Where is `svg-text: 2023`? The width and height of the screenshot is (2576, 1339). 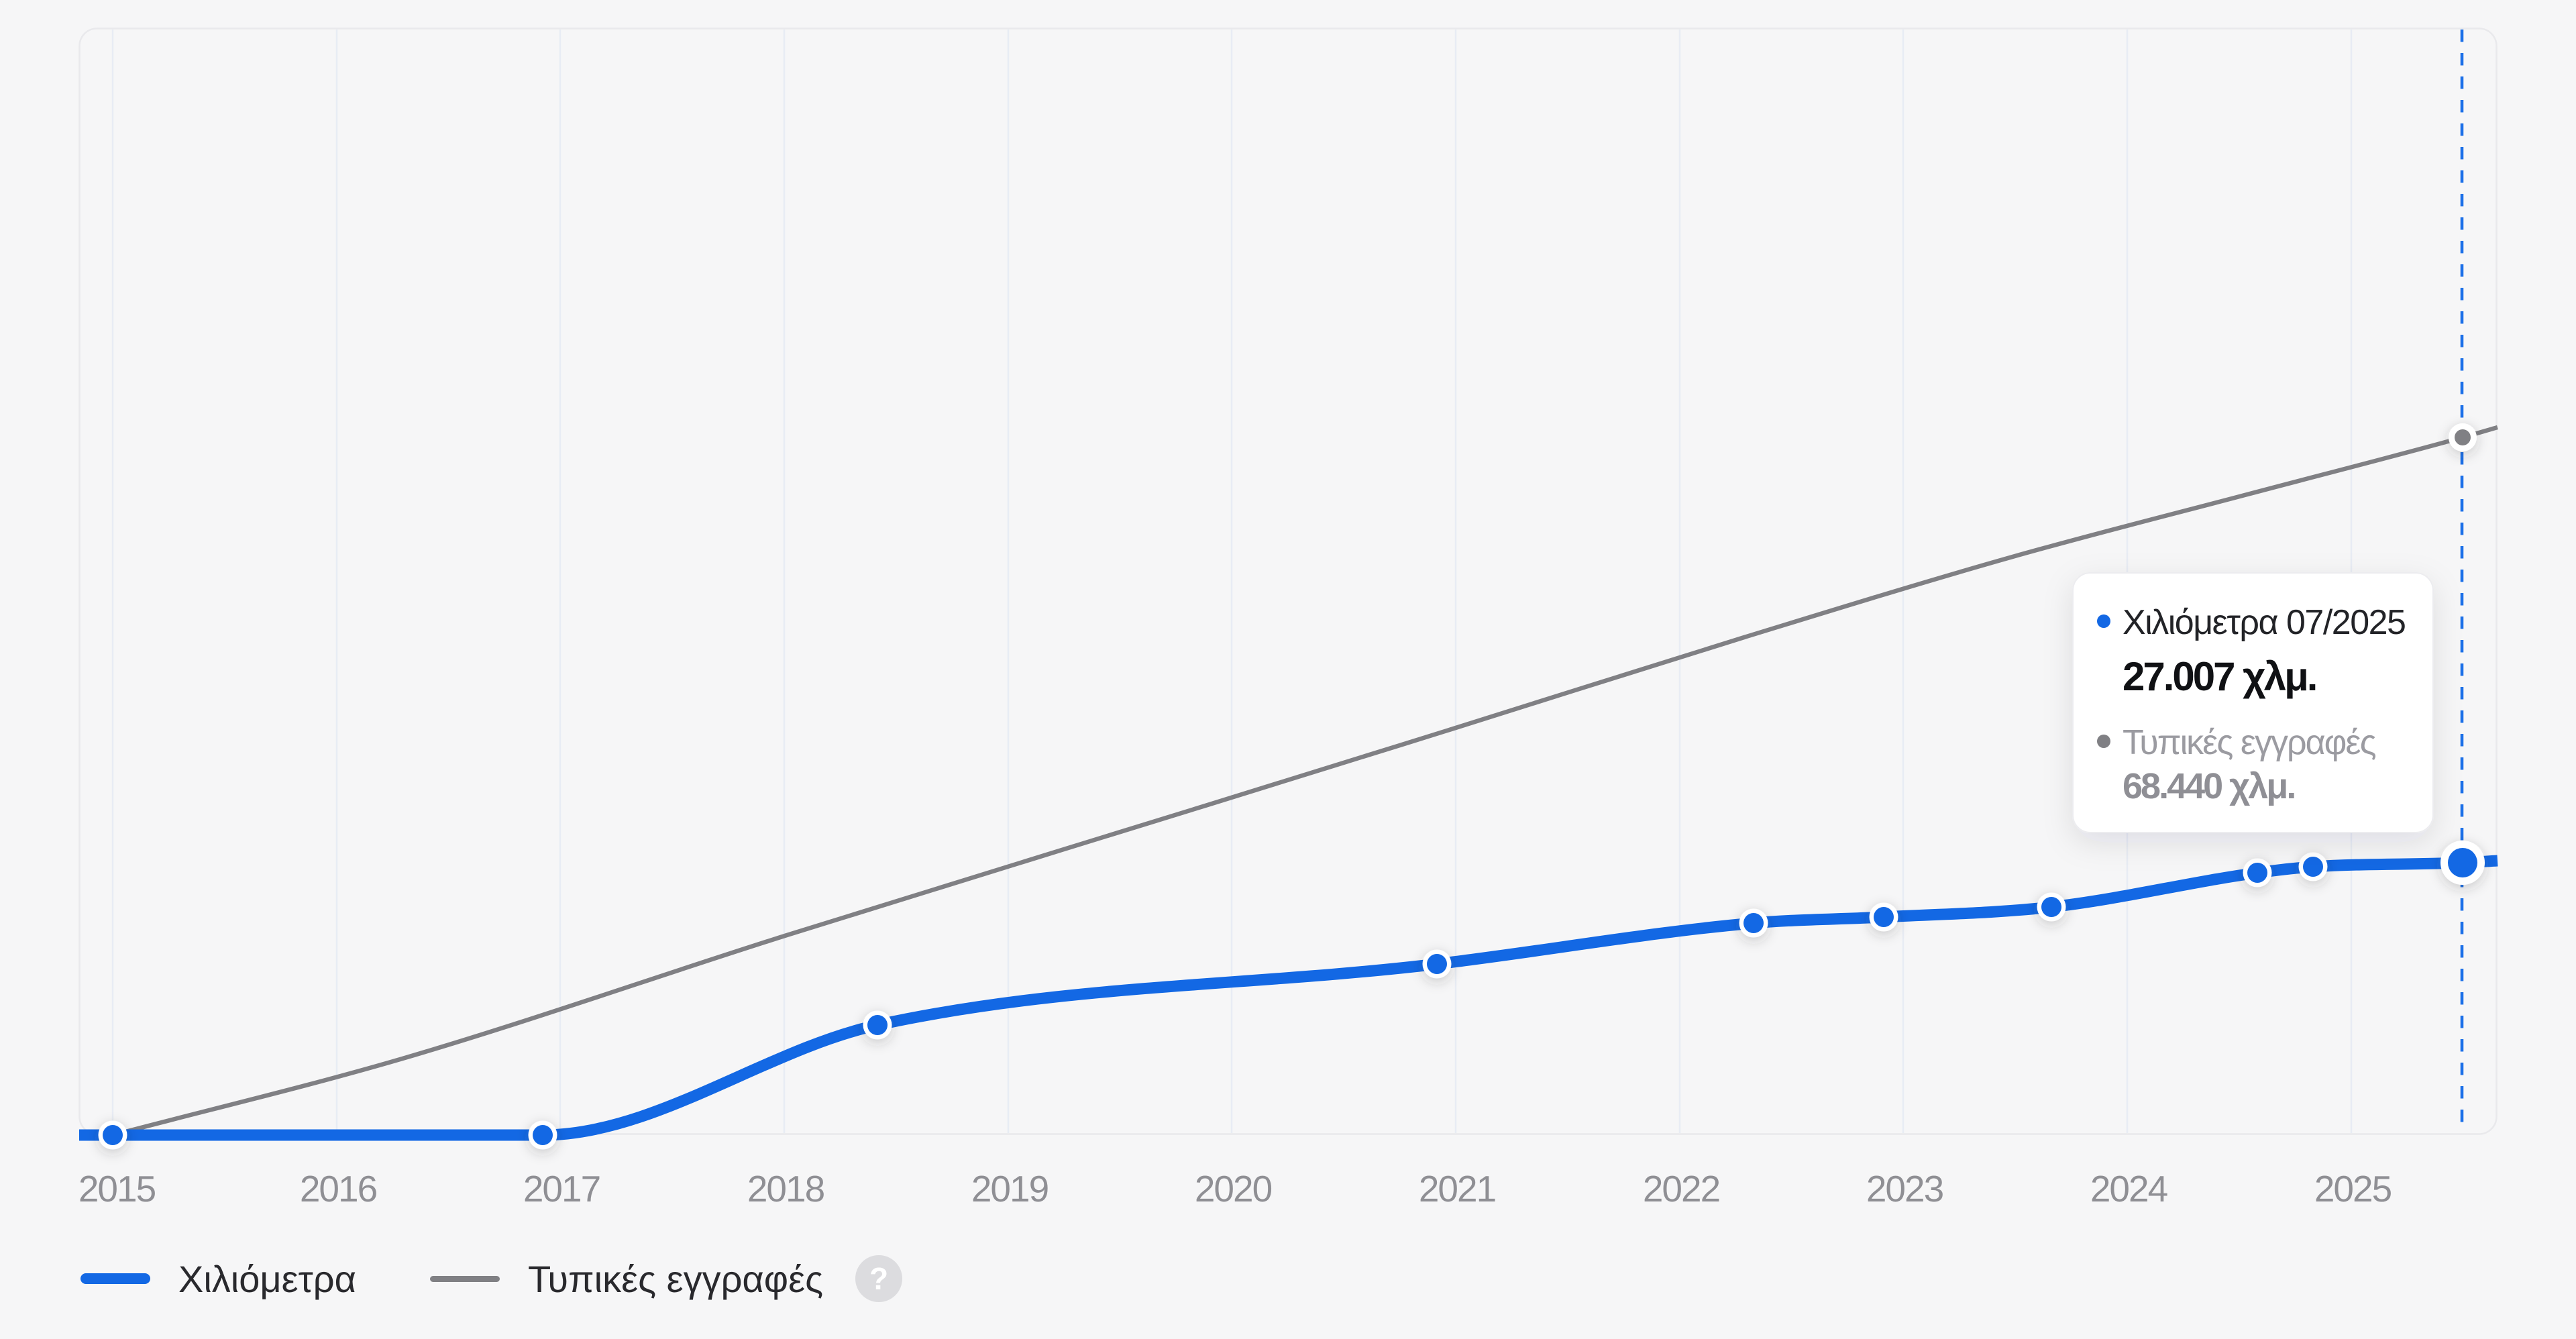
svg-text: 2023 is located at coordinates (1904, 1189).